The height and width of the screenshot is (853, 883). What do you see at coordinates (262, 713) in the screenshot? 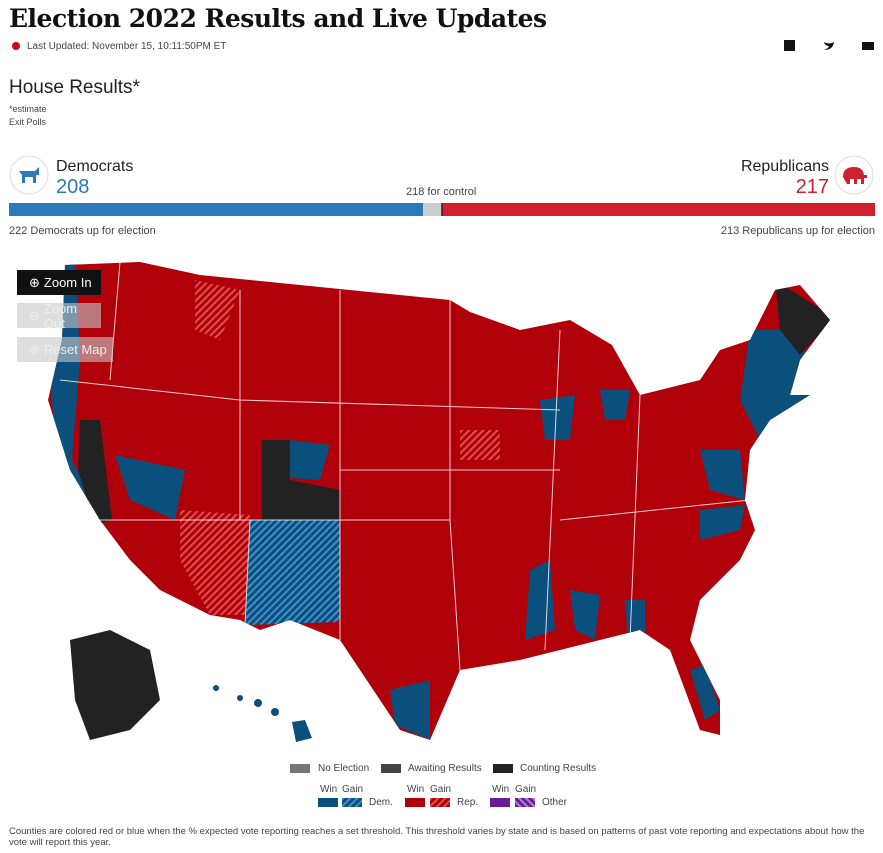
I see `hawaii` at bounding box center [262, 713].